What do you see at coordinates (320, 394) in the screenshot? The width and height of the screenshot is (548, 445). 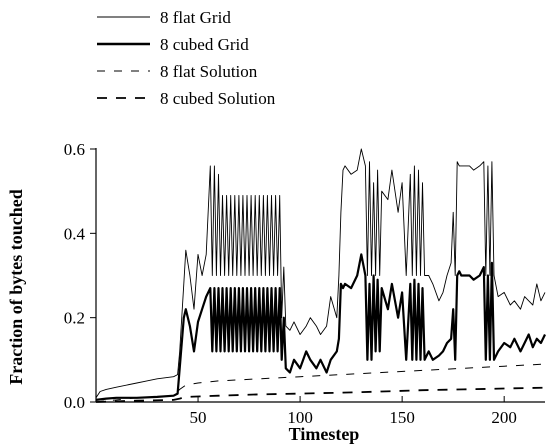 I see `series-line-8-cubed-solution` at bounding box center [320, 394].